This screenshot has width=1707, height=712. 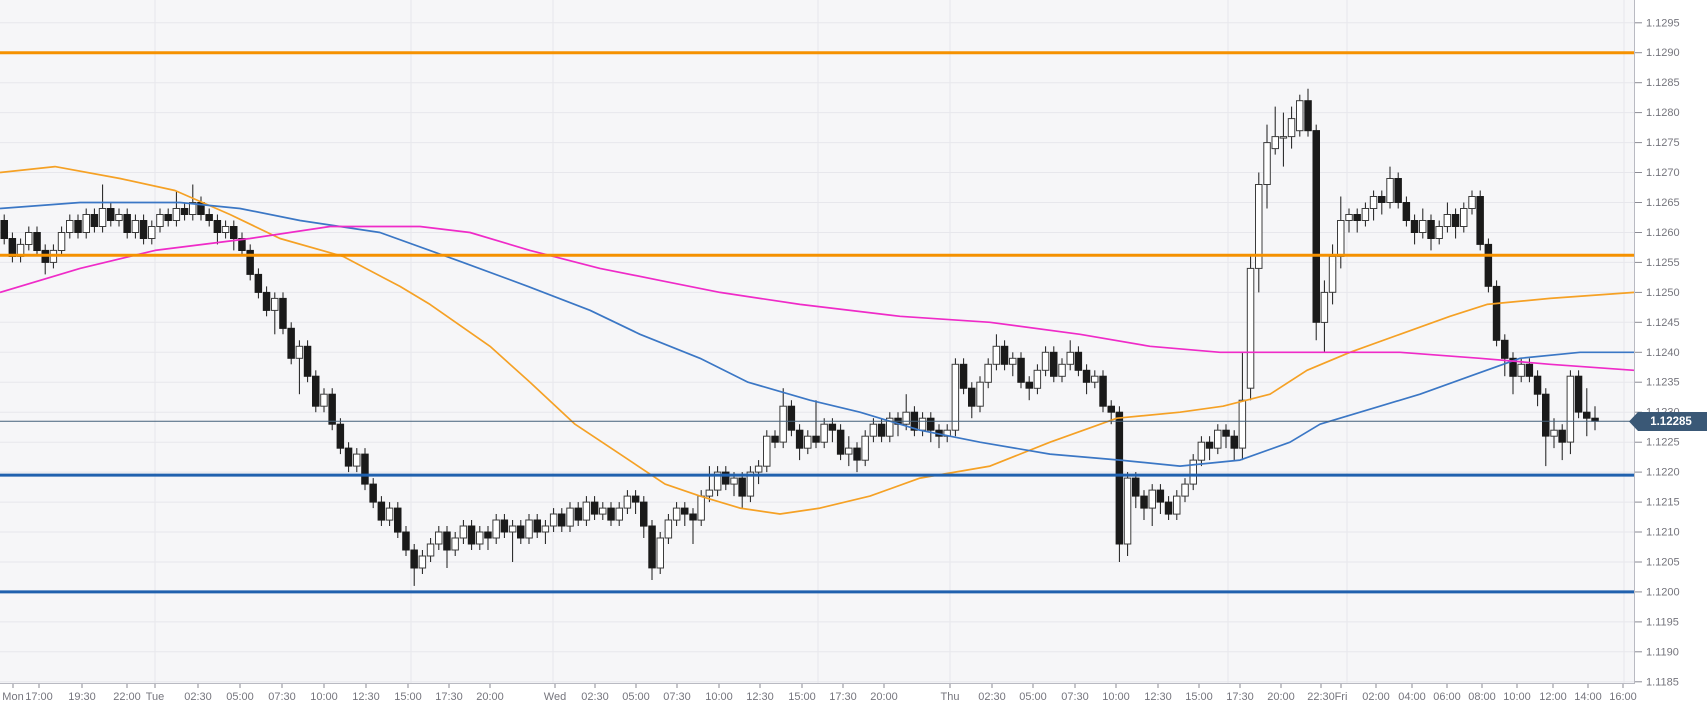 I want to click on svg-text: 1.1210, so click(x=1663, y=533).